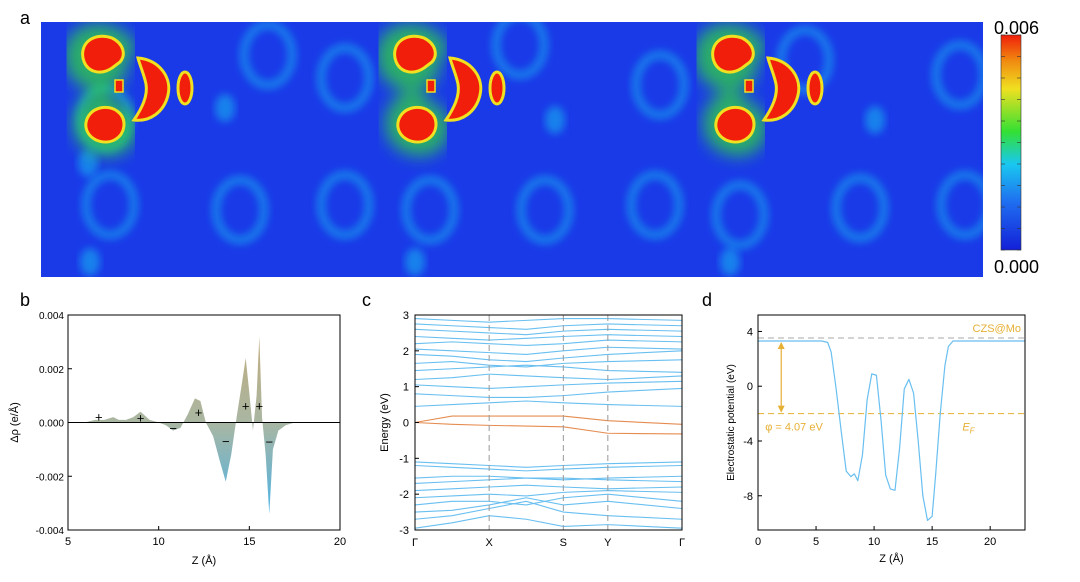 The width and height of the screenshot is (1080, 582). What do you see at coordinates (50, 477) in the screenshot?
I see `y-tick-label: -0.002` at bounding box center [50, 477].